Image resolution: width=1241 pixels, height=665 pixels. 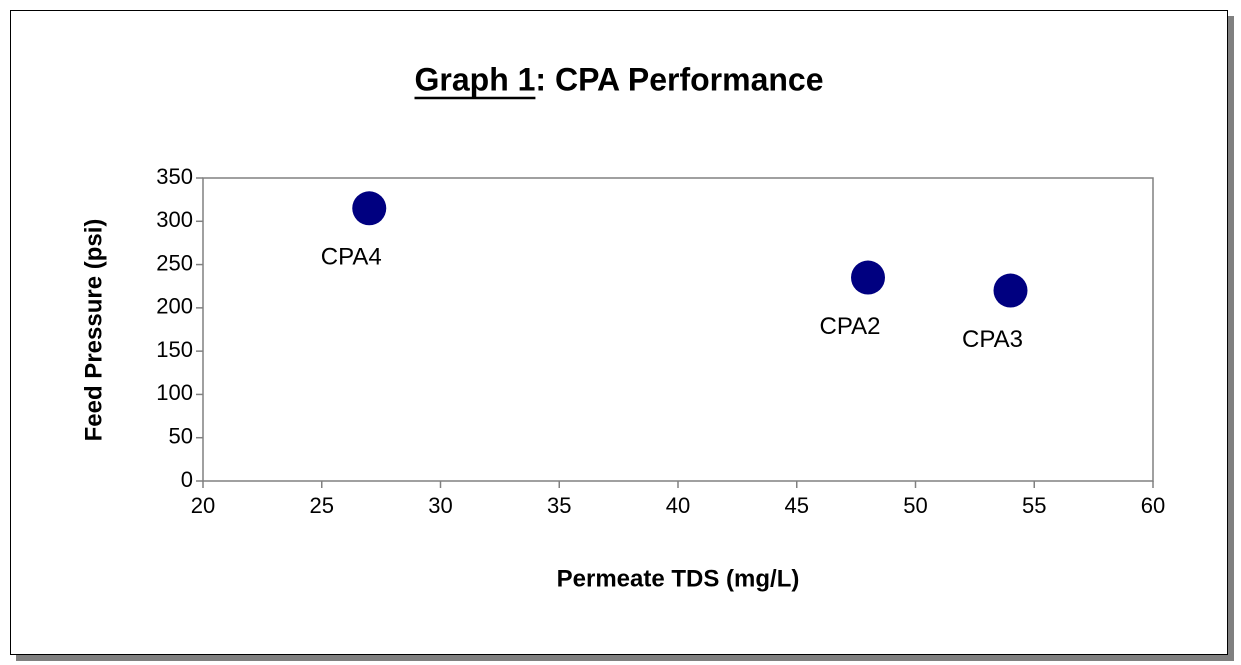 I want to click on y-tick-label: 100, so click(x=174, y=392).